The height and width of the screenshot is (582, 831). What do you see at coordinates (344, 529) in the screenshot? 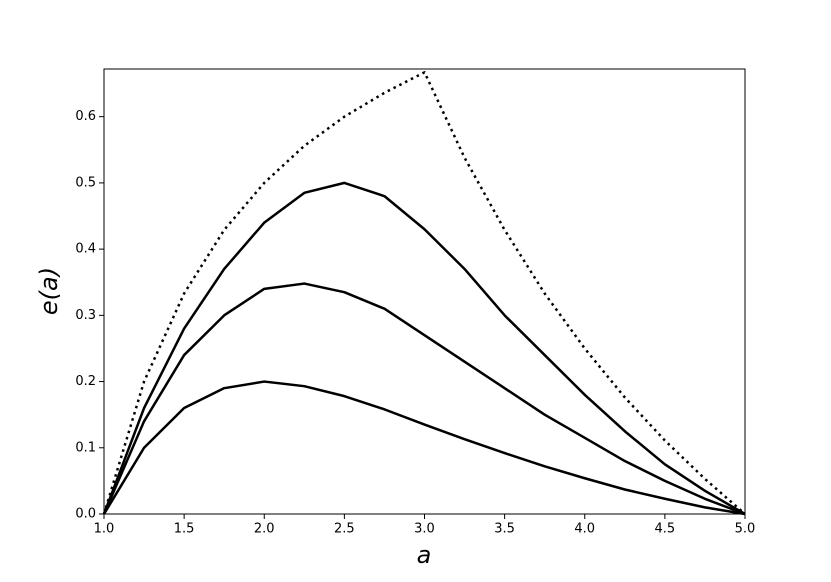
I see `x-tick-label: 2.5` at bounding box center [344, 529].